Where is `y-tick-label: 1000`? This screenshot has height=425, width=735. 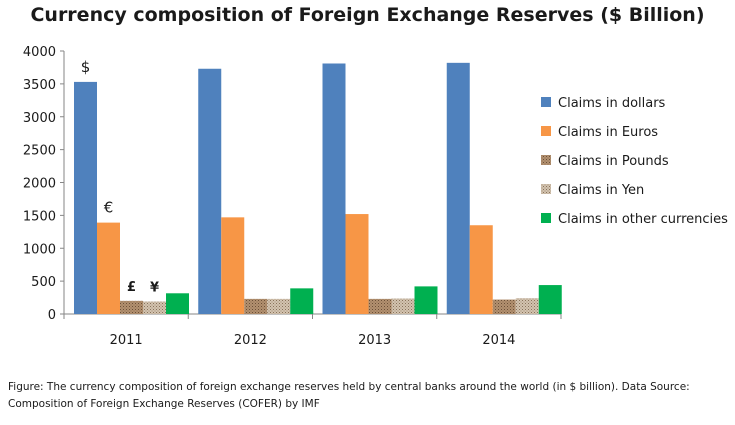 y-tick-label: 1000 is located at coordinates (39, 249).